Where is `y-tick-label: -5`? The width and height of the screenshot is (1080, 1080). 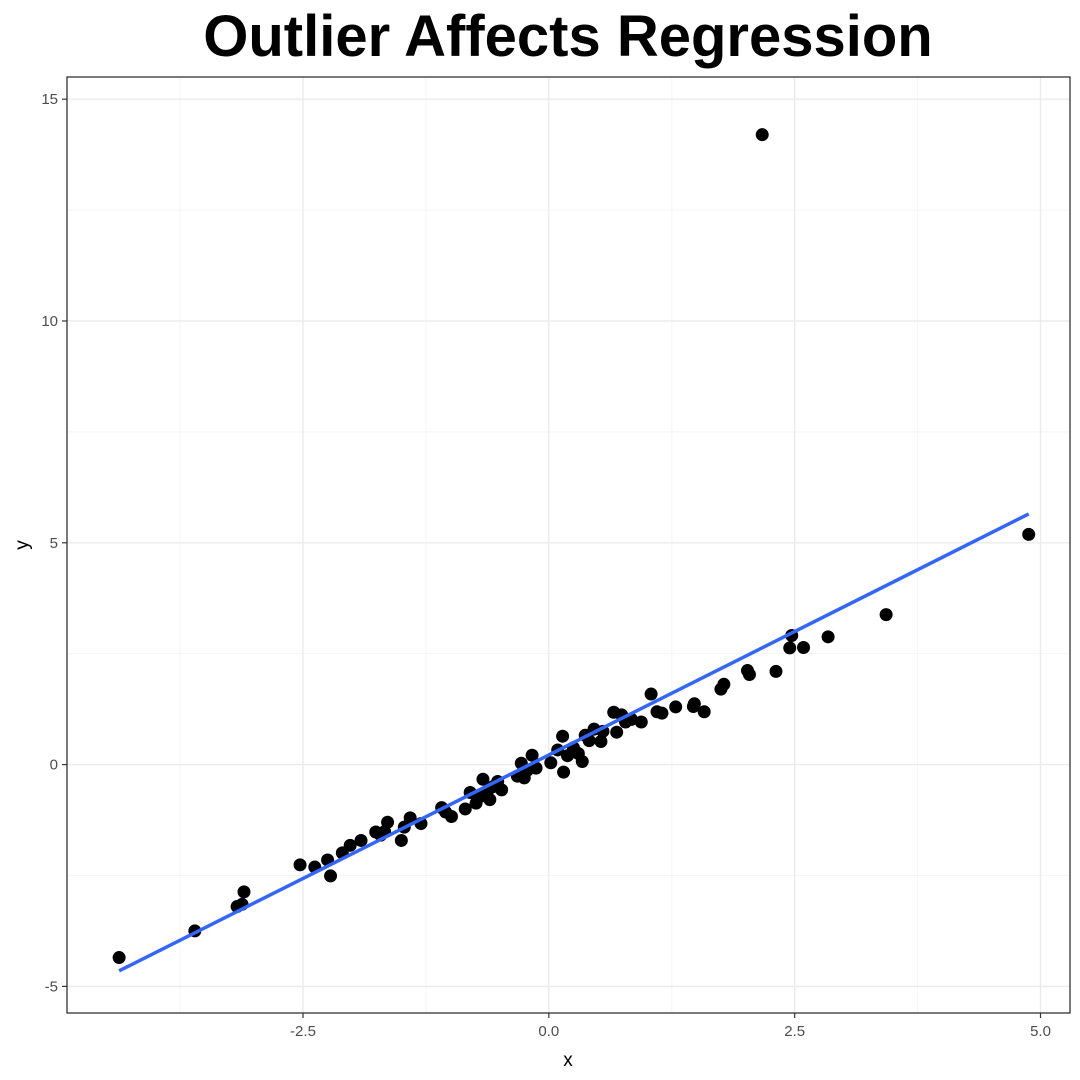
y-tick-label: -5 is located at coordinates (51, 986).